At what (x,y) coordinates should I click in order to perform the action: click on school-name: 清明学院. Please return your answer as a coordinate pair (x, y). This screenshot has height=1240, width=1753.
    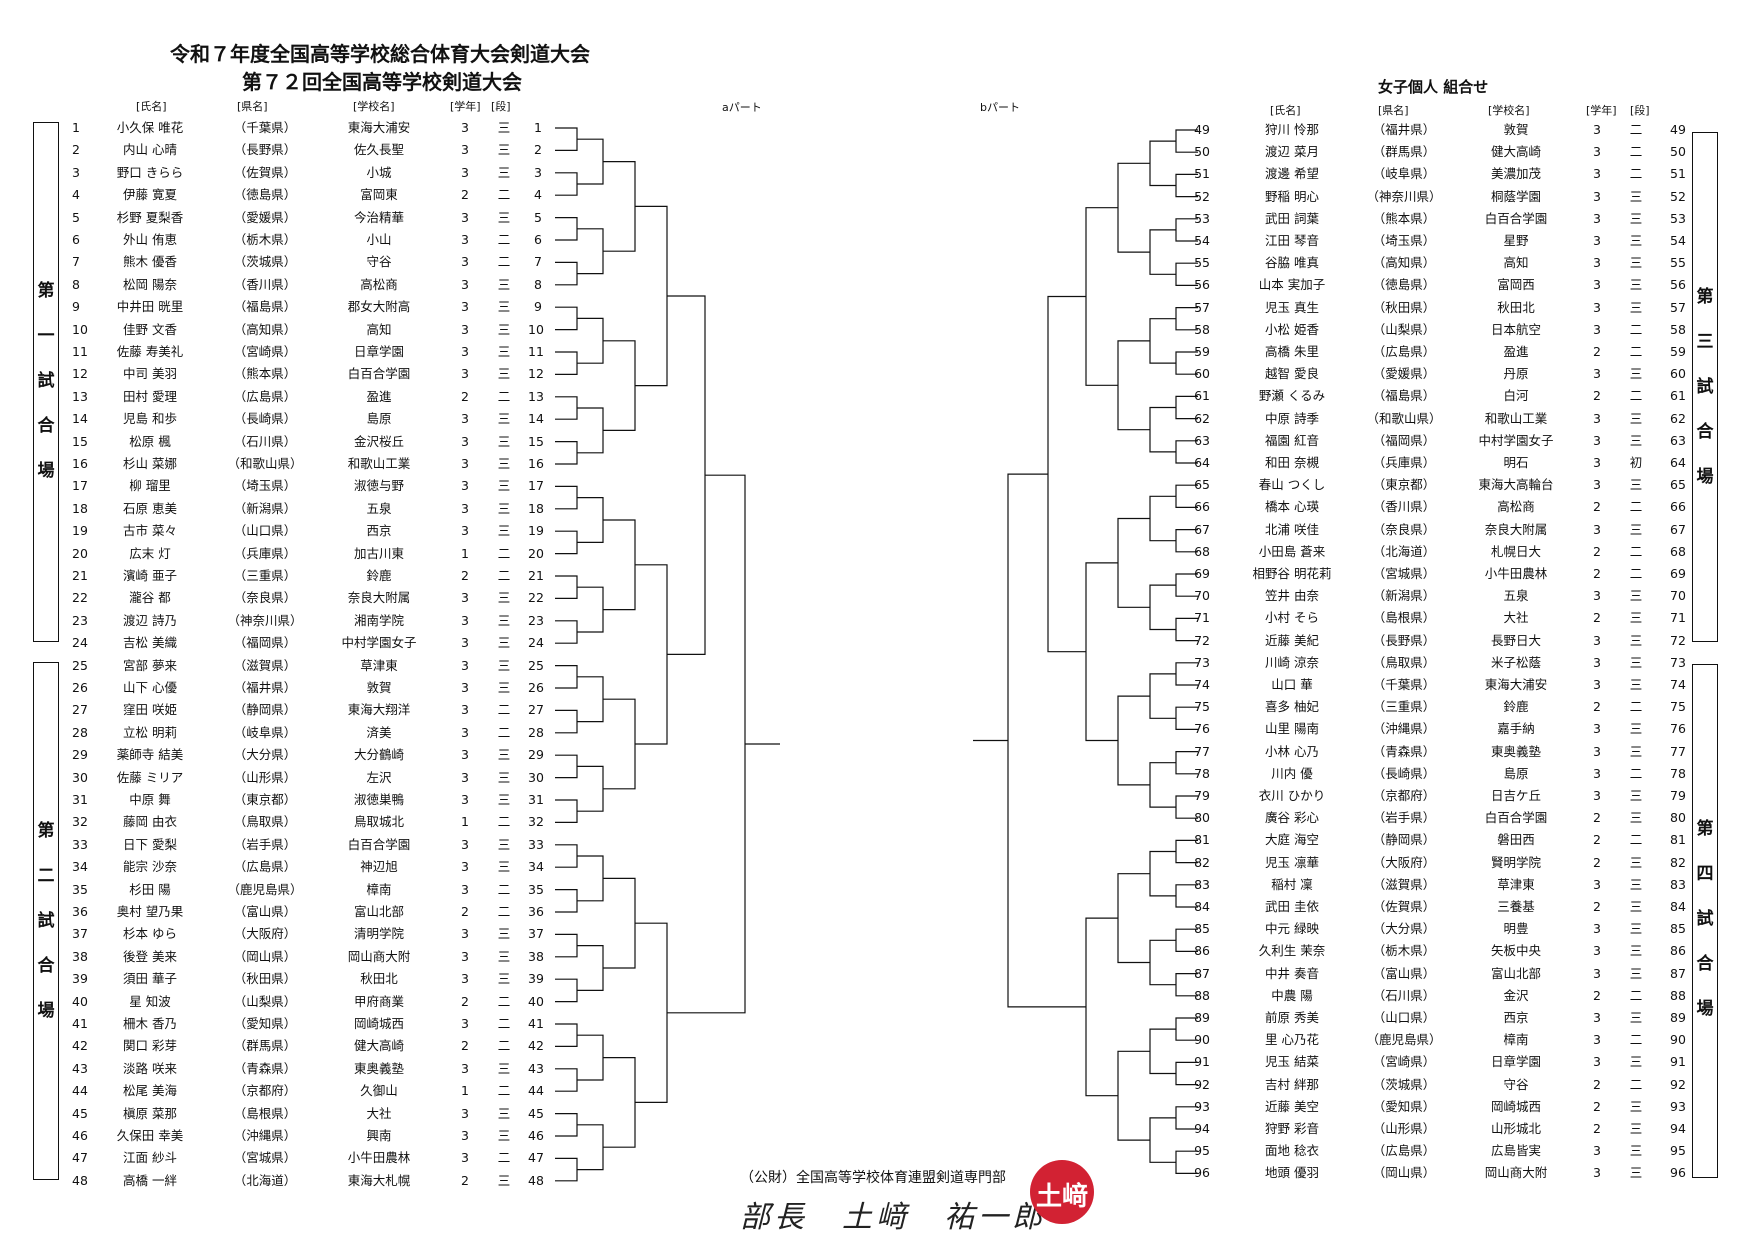
    Looking at the image, I should click on (378, 934).